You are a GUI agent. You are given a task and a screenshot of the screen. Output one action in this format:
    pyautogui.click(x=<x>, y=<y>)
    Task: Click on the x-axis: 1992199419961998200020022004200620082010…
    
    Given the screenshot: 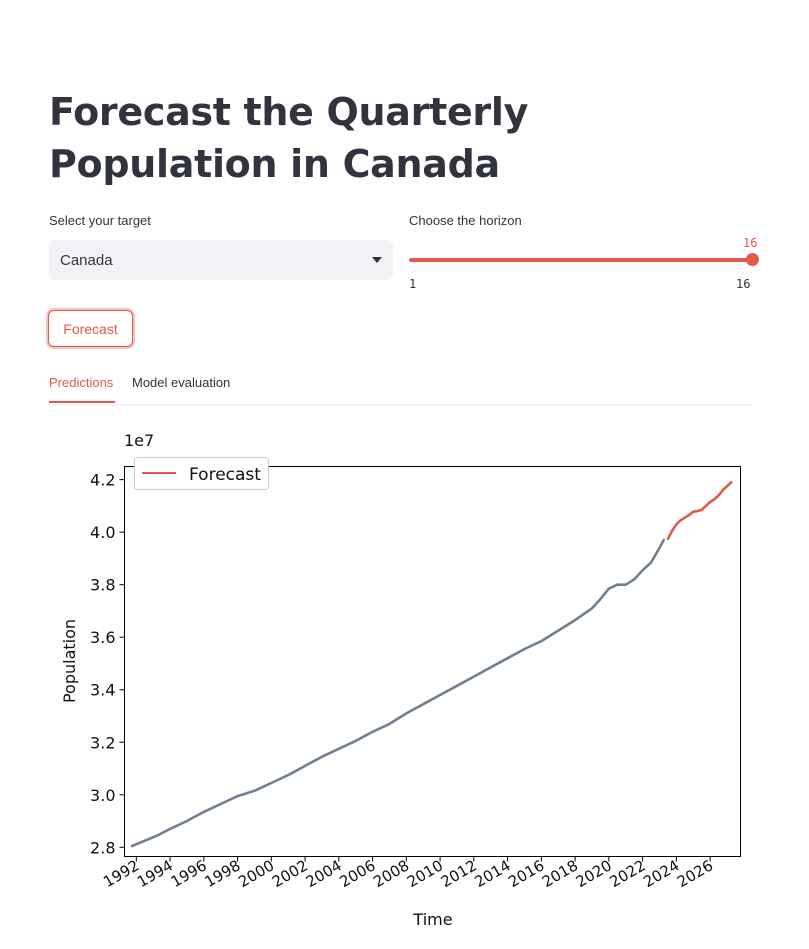 What is the action you would take?
    pyautogui.click(x=408, y=873)
    